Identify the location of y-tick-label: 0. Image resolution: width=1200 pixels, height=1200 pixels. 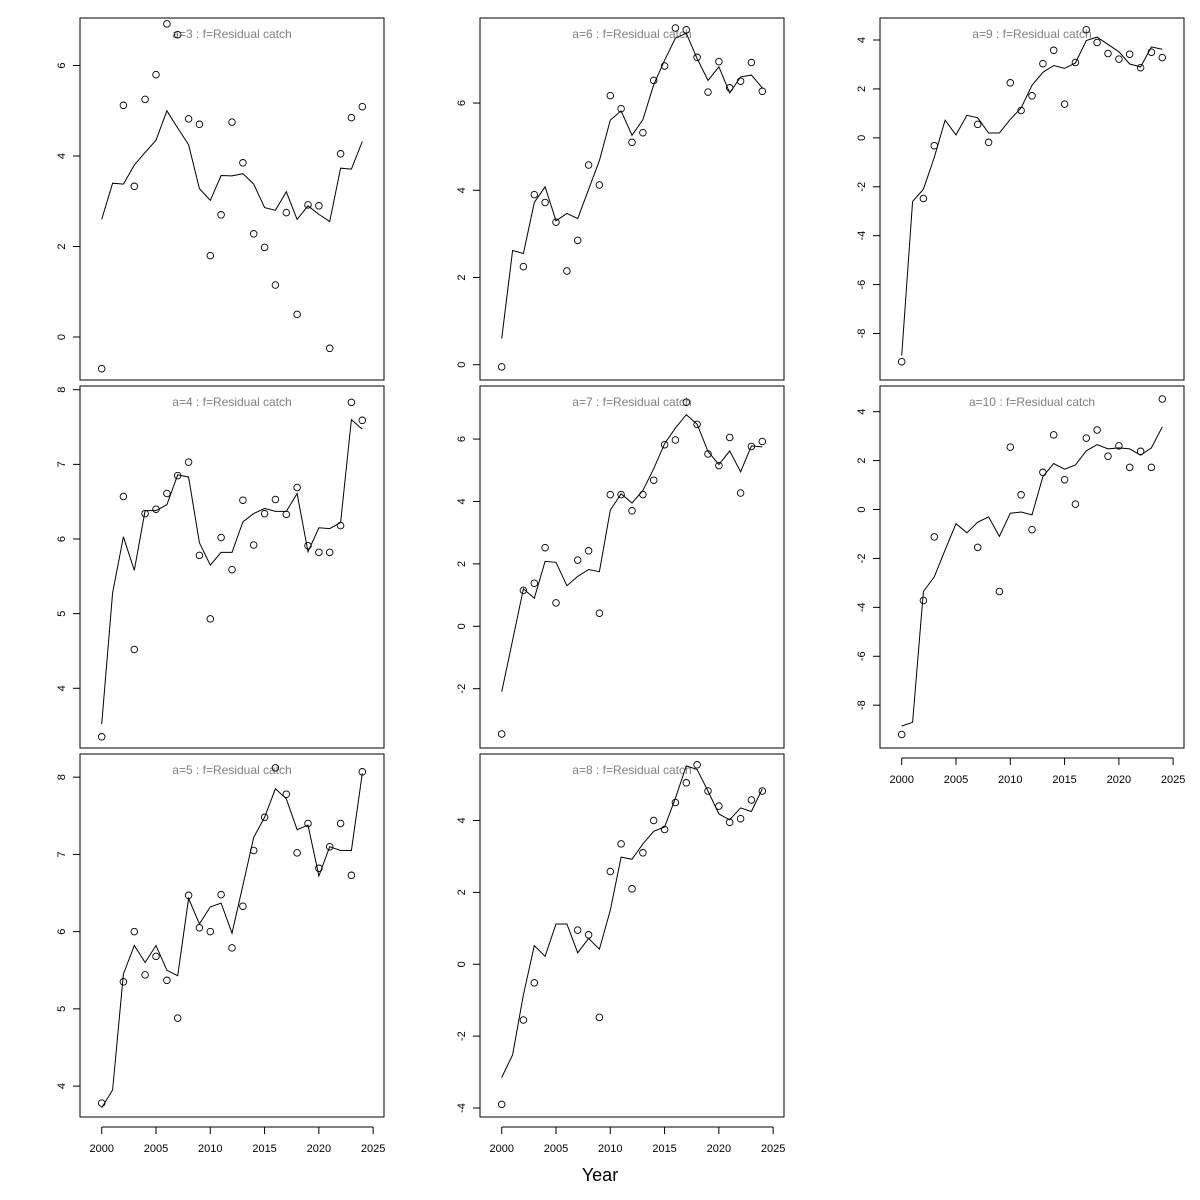
(462, 626).